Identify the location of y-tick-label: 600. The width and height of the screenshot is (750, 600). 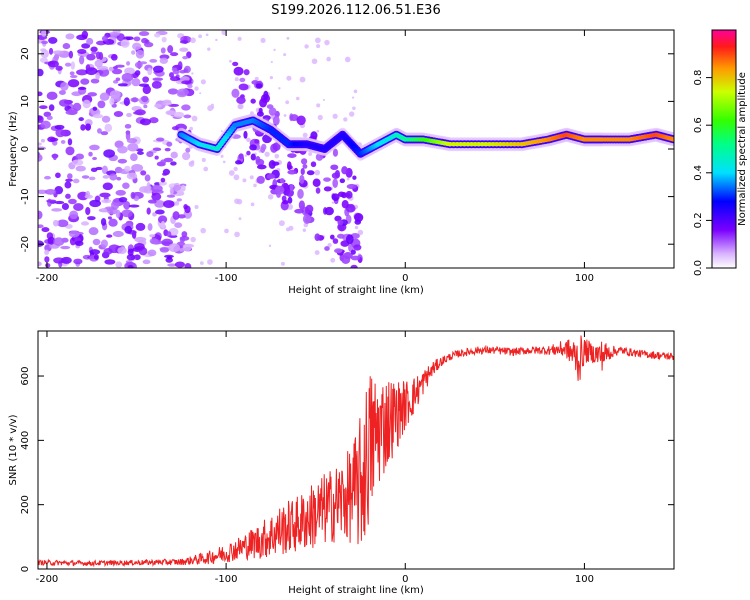
(25, 375).